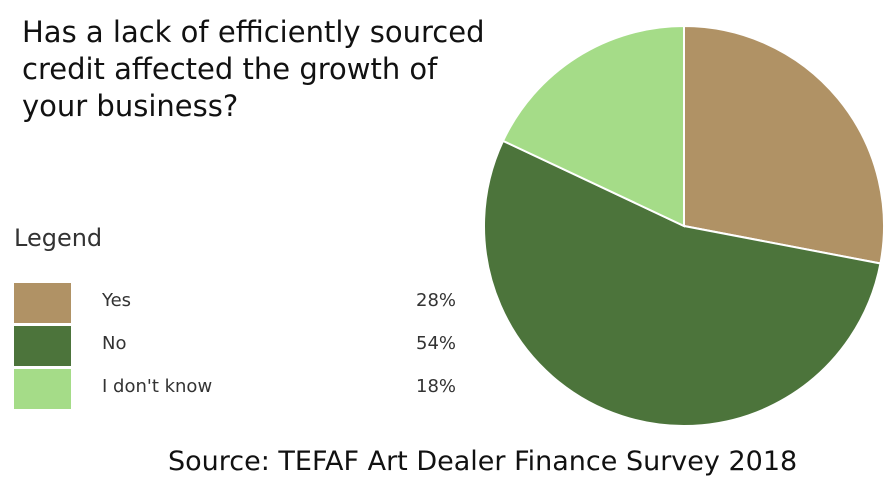  What do you see at coordinates (42, 303) in the screenshot?
I see `legend-swatch-yes` at bounding box center [42, 303].